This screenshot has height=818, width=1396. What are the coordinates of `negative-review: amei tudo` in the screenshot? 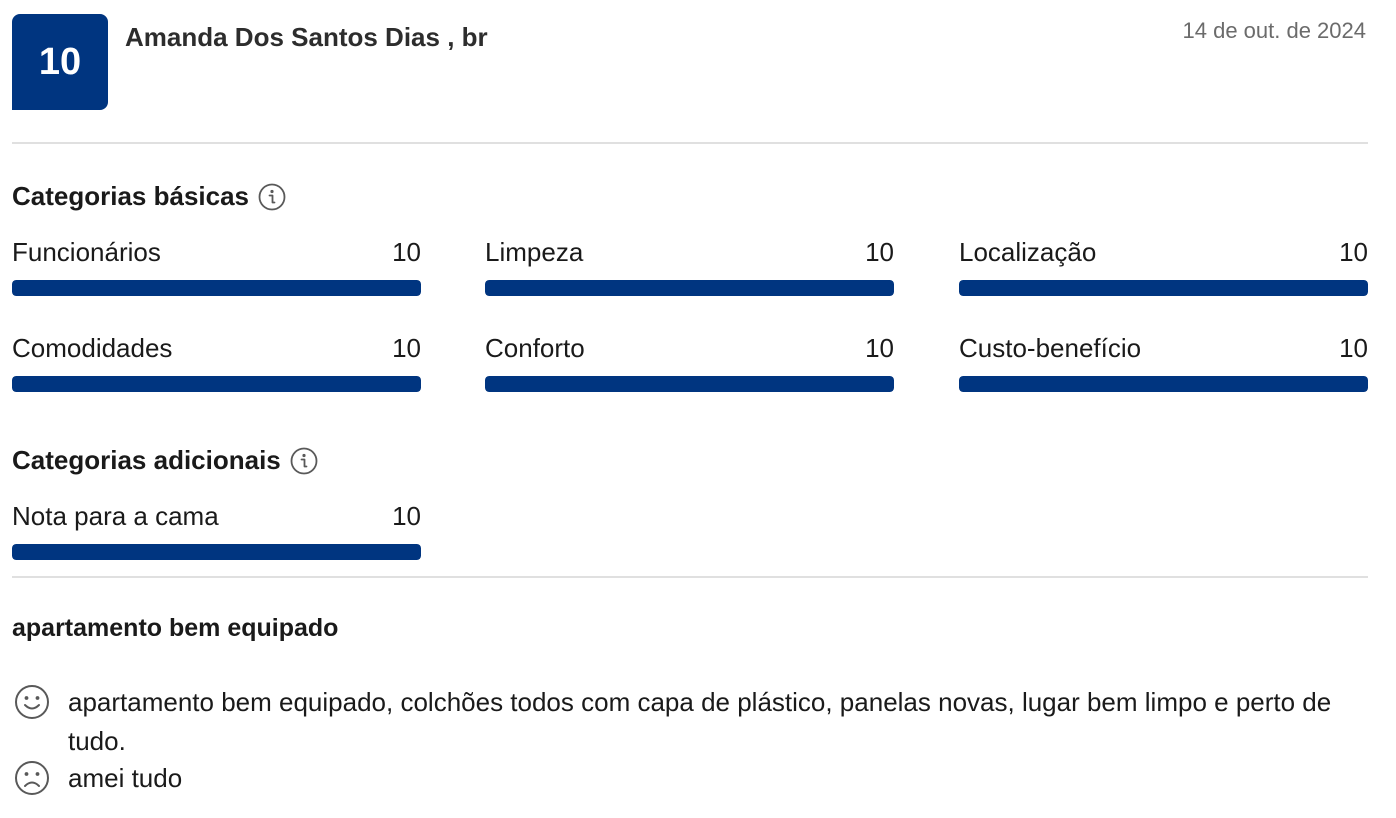 It's located at (692, 778).